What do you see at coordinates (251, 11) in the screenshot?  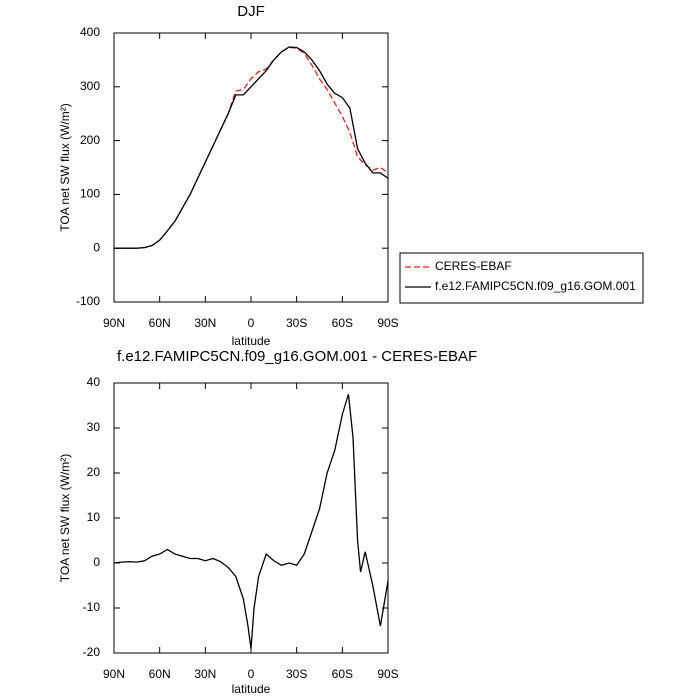 I see `chart-title: DJF` at bounding box center [251, 11].